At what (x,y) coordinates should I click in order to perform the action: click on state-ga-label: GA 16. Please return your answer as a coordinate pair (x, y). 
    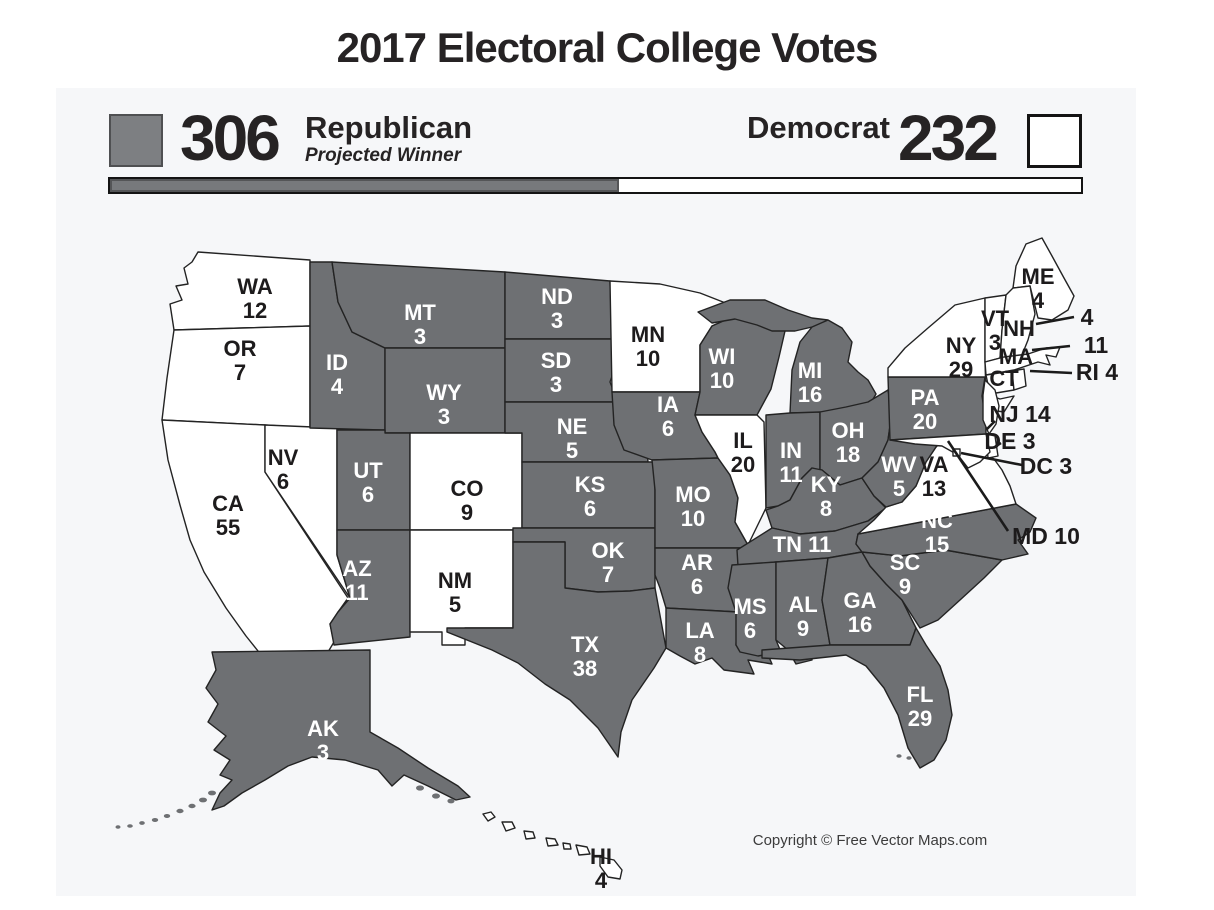
    Looking at the image, I should click on (860, 612).